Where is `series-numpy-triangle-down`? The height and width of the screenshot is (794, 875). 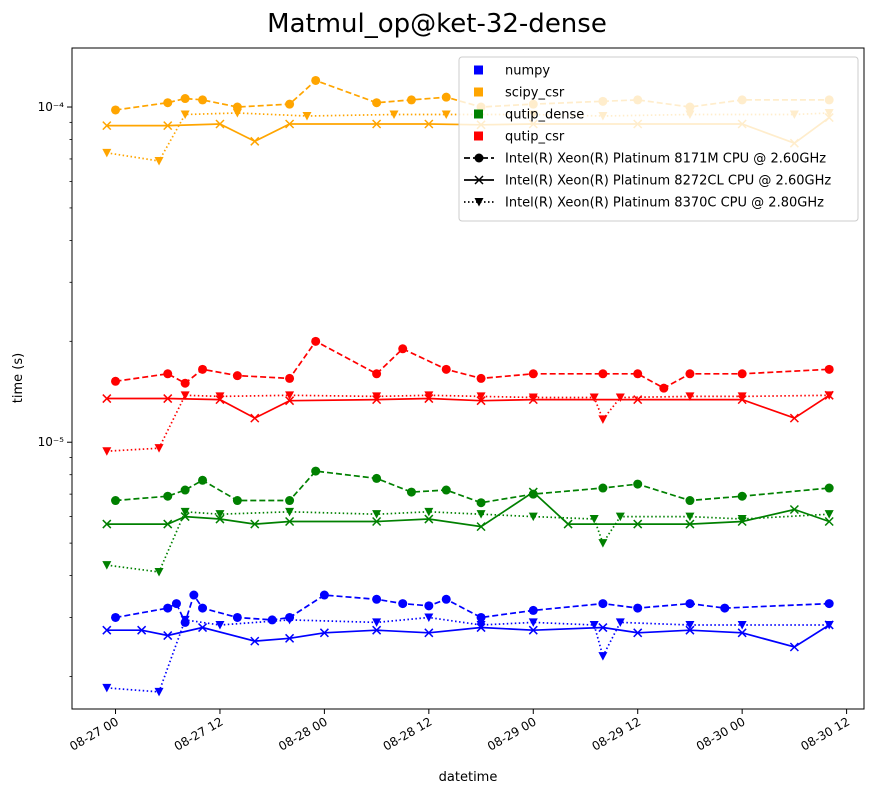 series-numpy-triangle-down is located at coordinates (468, 655).